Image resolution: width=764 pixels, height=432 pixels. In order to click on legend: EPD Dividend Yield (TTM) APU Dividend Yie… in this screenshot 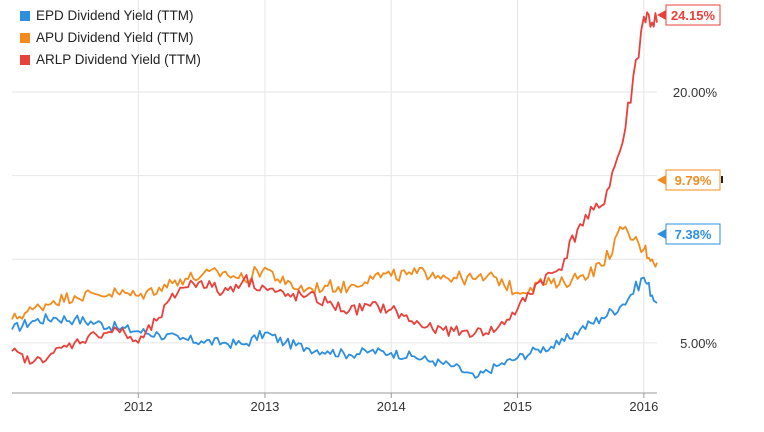, I will do `click(110, 37)`.